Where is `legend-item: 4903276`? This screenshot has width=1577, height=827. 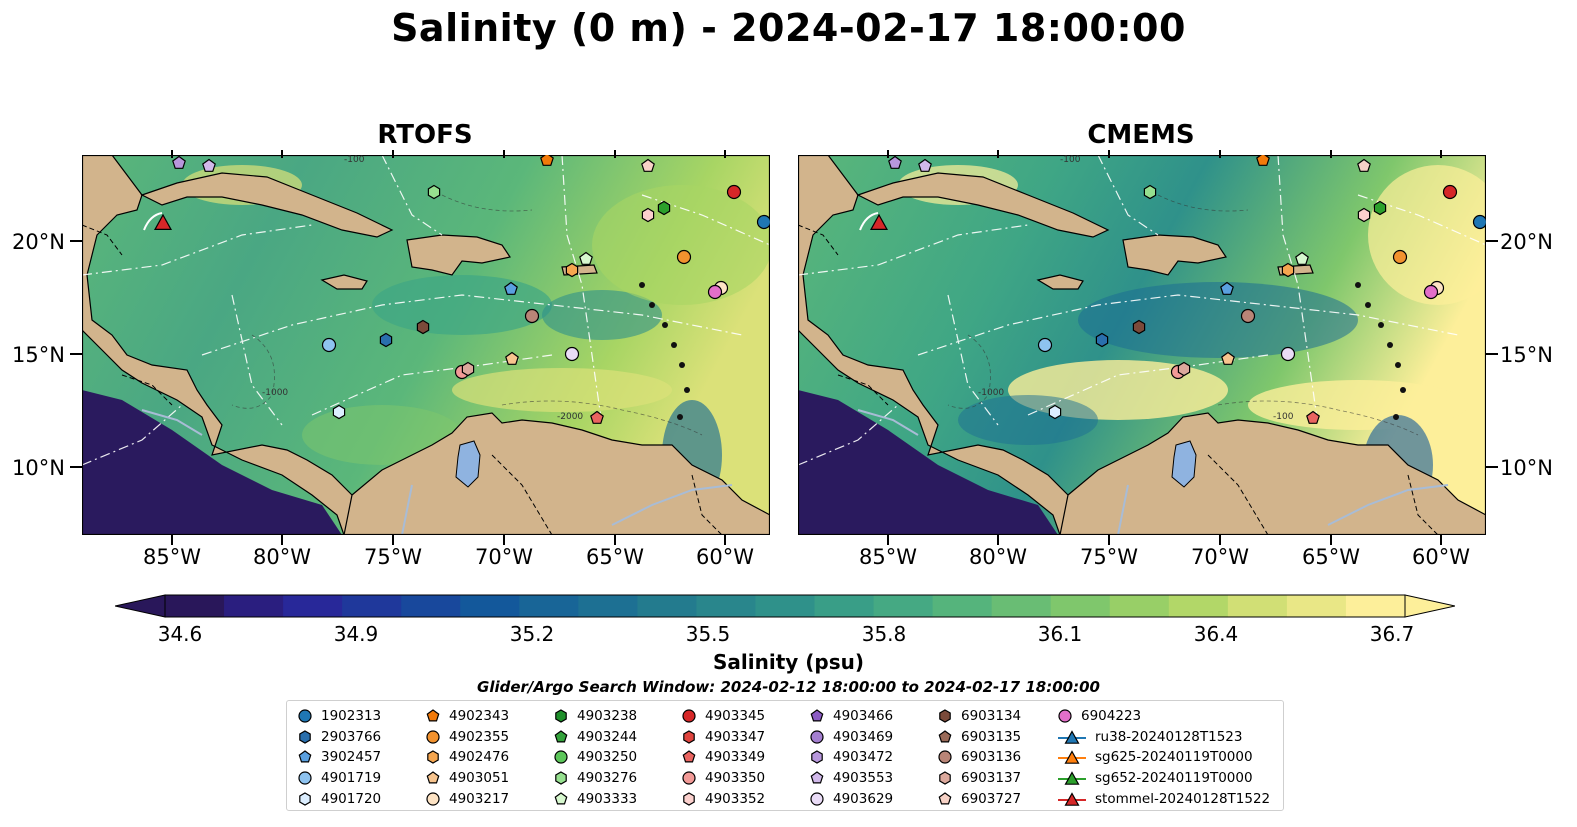
legend-item: 4903276 is located at coordinates (595, 778).